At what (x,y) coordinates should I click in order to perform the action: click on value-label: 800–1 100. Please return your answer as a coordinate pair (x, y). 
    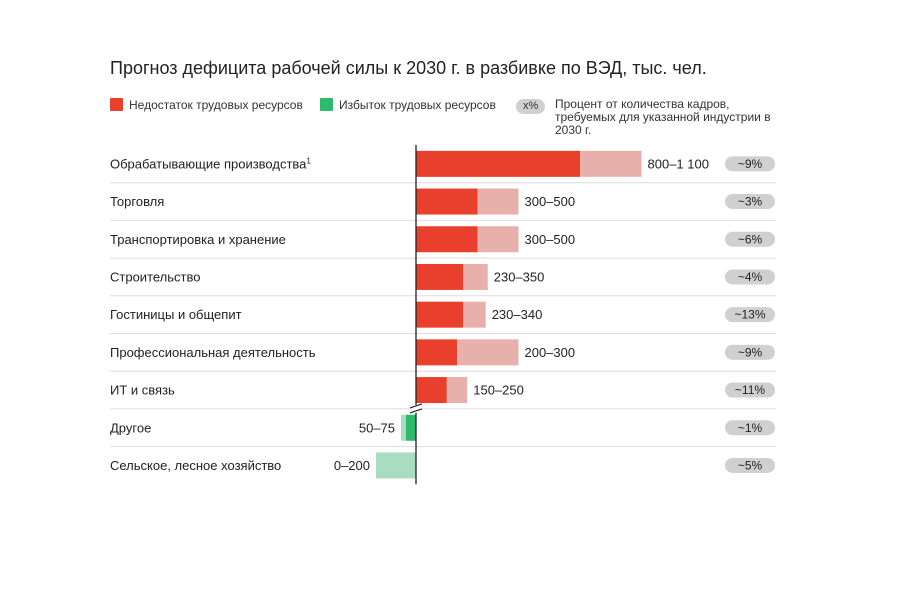
    Looking at the image, I should click on (678, 163).